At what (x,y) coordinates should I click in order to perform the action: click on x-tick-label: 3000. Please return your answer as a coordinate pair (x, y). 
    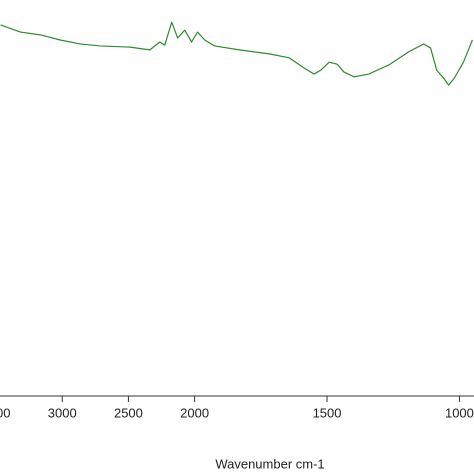
    Looking at the image, I should click on (62, 412).